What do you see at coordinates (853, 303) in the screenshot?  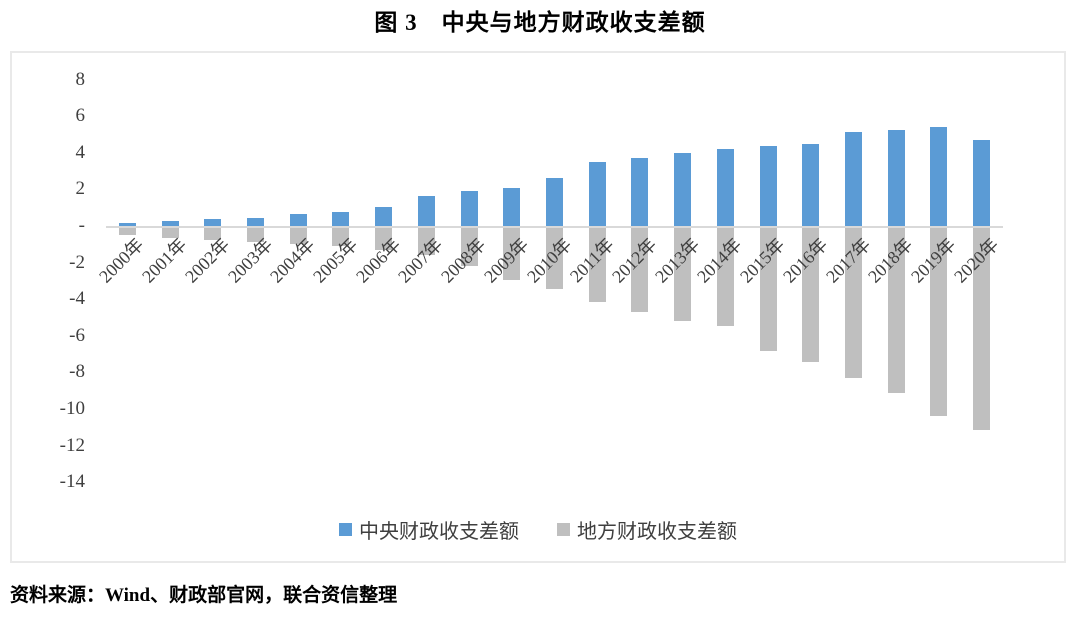 I see `bar-local-2017` at bounding box center [853, 303].